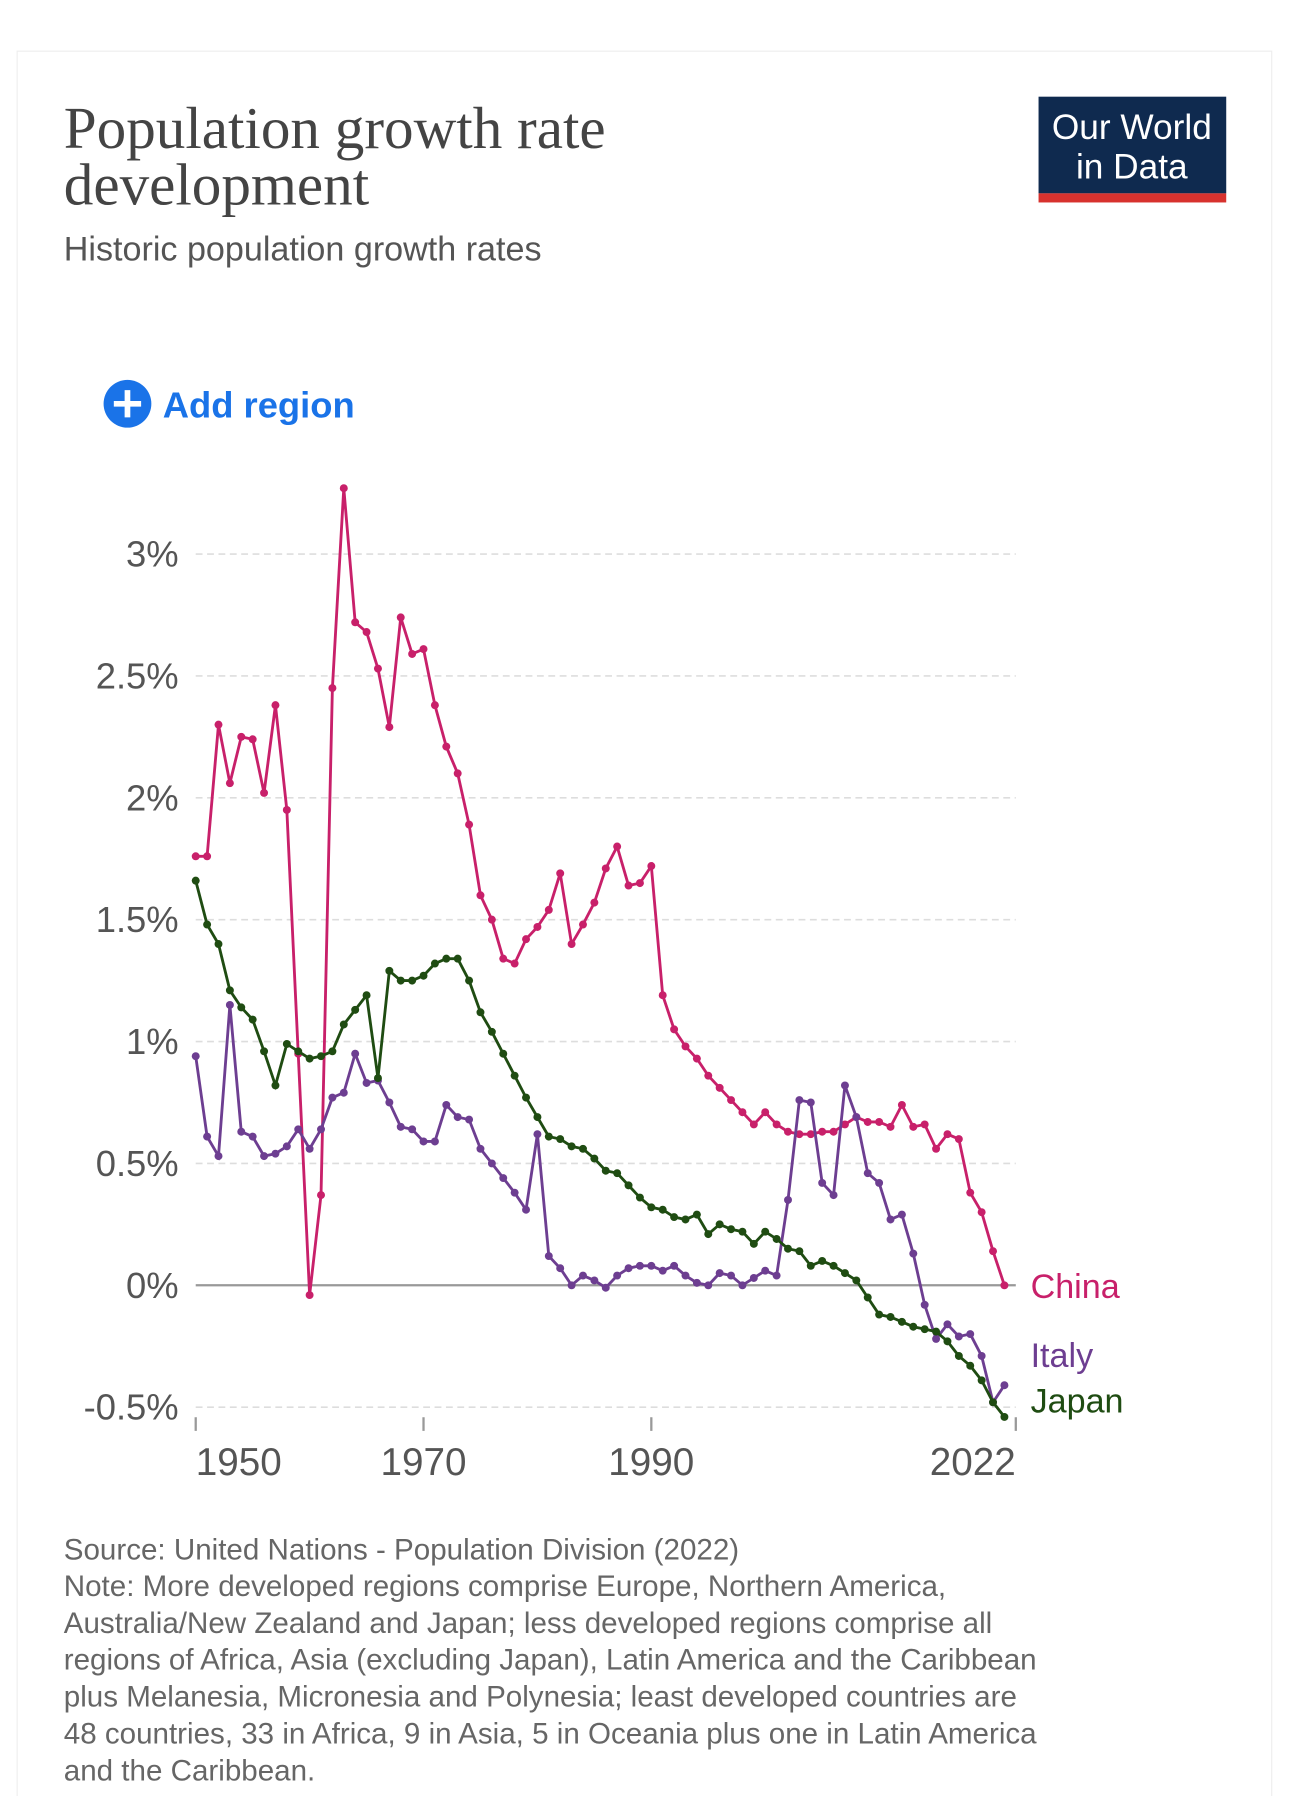 The width and height of the screenshot is (1290, 1796). Describe the element at coordinates (1077, 1402) in the screenshot. I see `series-label: Japan` at that location.